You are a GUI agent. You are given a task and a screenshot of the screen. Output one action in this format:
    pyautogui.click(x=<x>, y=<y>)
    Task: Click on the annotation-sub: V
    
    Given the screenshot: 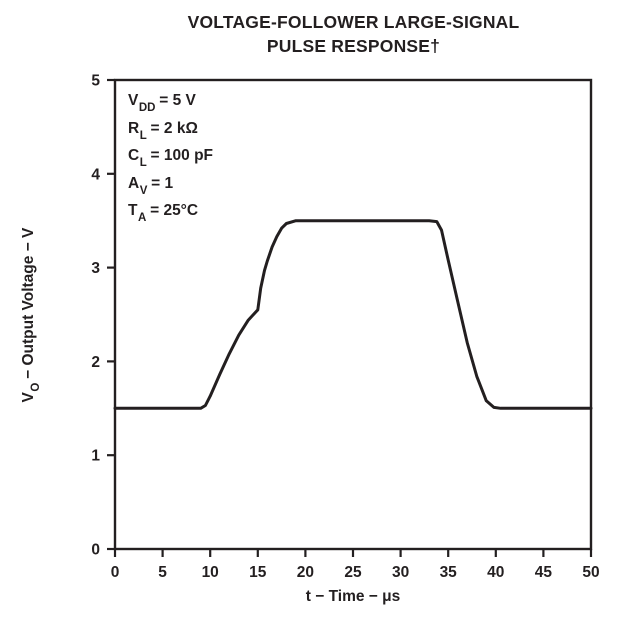 What is the action you would take?
    pyautogui.click(x=143, y=190)
    